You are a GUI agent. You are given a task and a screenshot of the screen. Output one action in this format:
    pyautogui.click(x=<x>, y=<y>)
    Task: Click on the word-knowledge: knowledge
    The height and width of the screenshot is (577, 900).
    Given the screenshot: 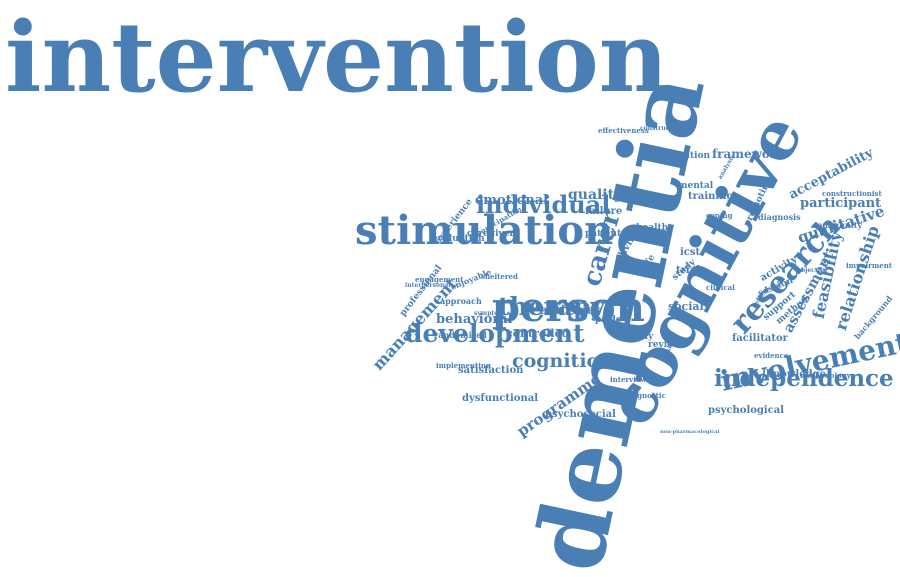 What is the action you would take?
    pyautogui.click(x=796, y=374)
    